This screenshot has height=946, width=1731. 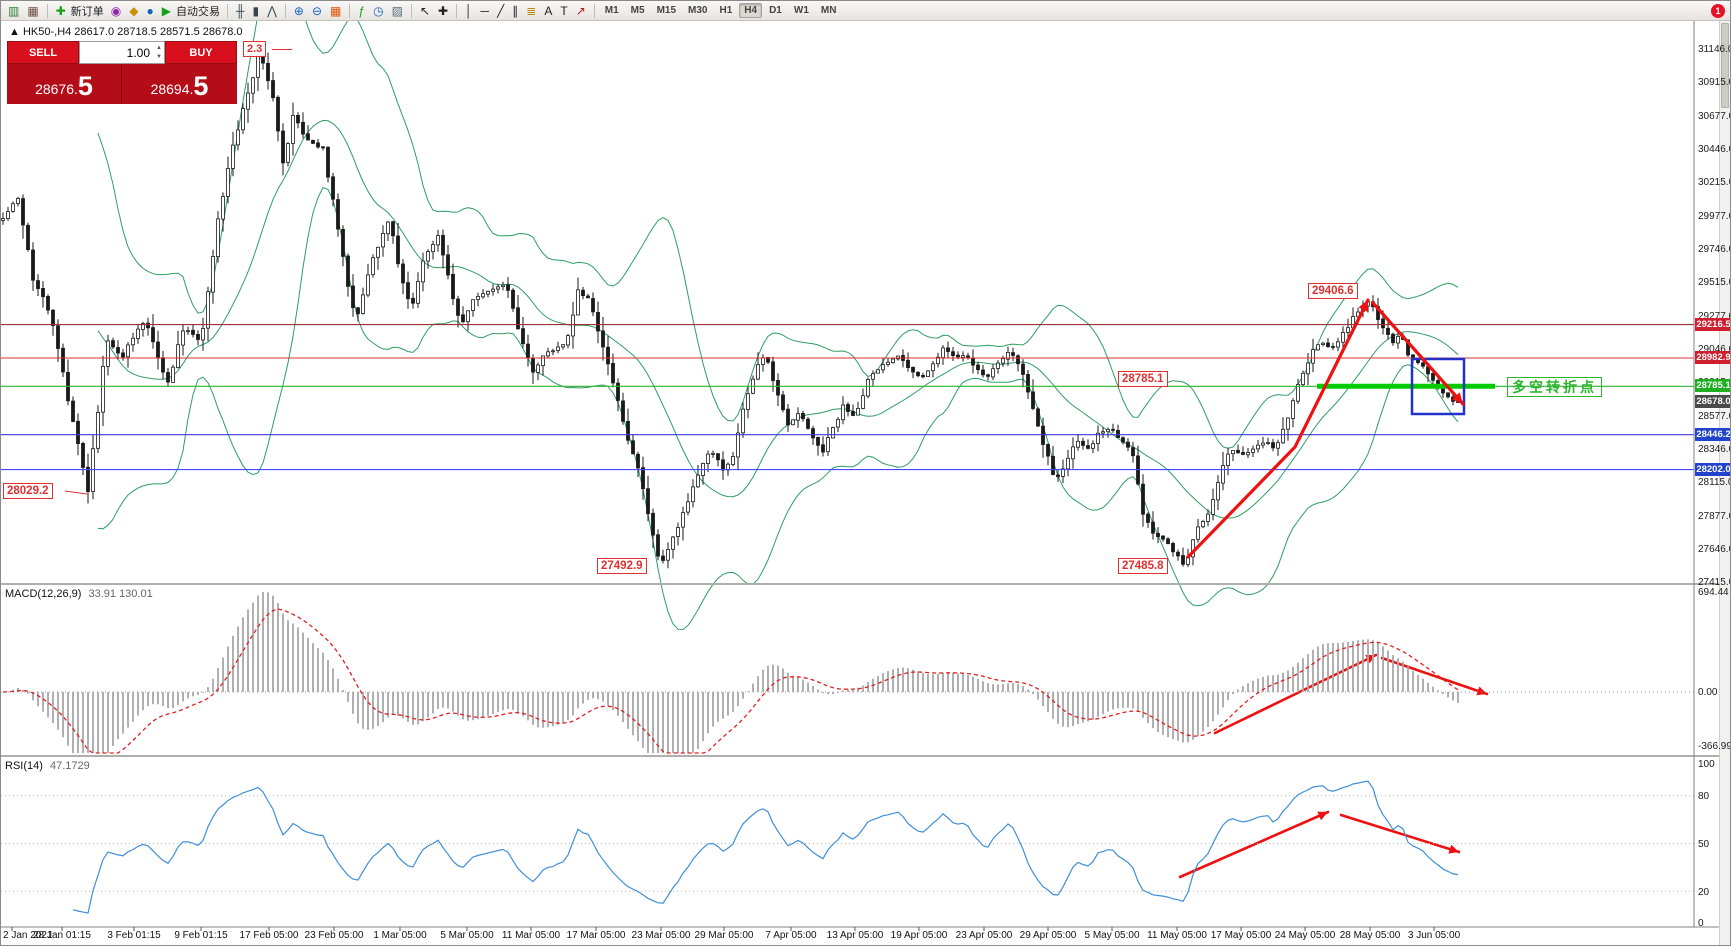 What do you see at coordinates (150, 10) in the screenshot?
I see `user-icon: ●` at bounding box center [150, 10].